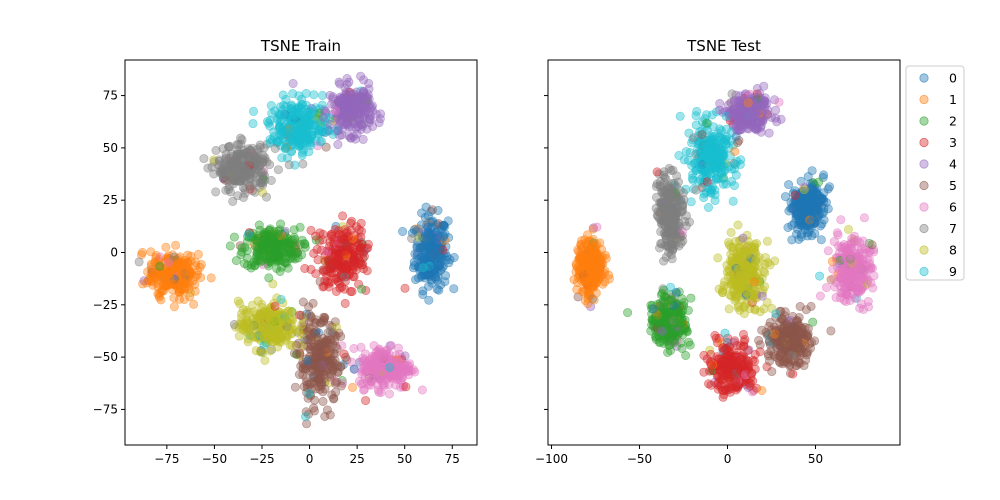 The height and width of the screenshot is (500, 1000). Describe the element at coordinates (166, 459) in the screenshot. I see `x-tick-label: −75` at that location.